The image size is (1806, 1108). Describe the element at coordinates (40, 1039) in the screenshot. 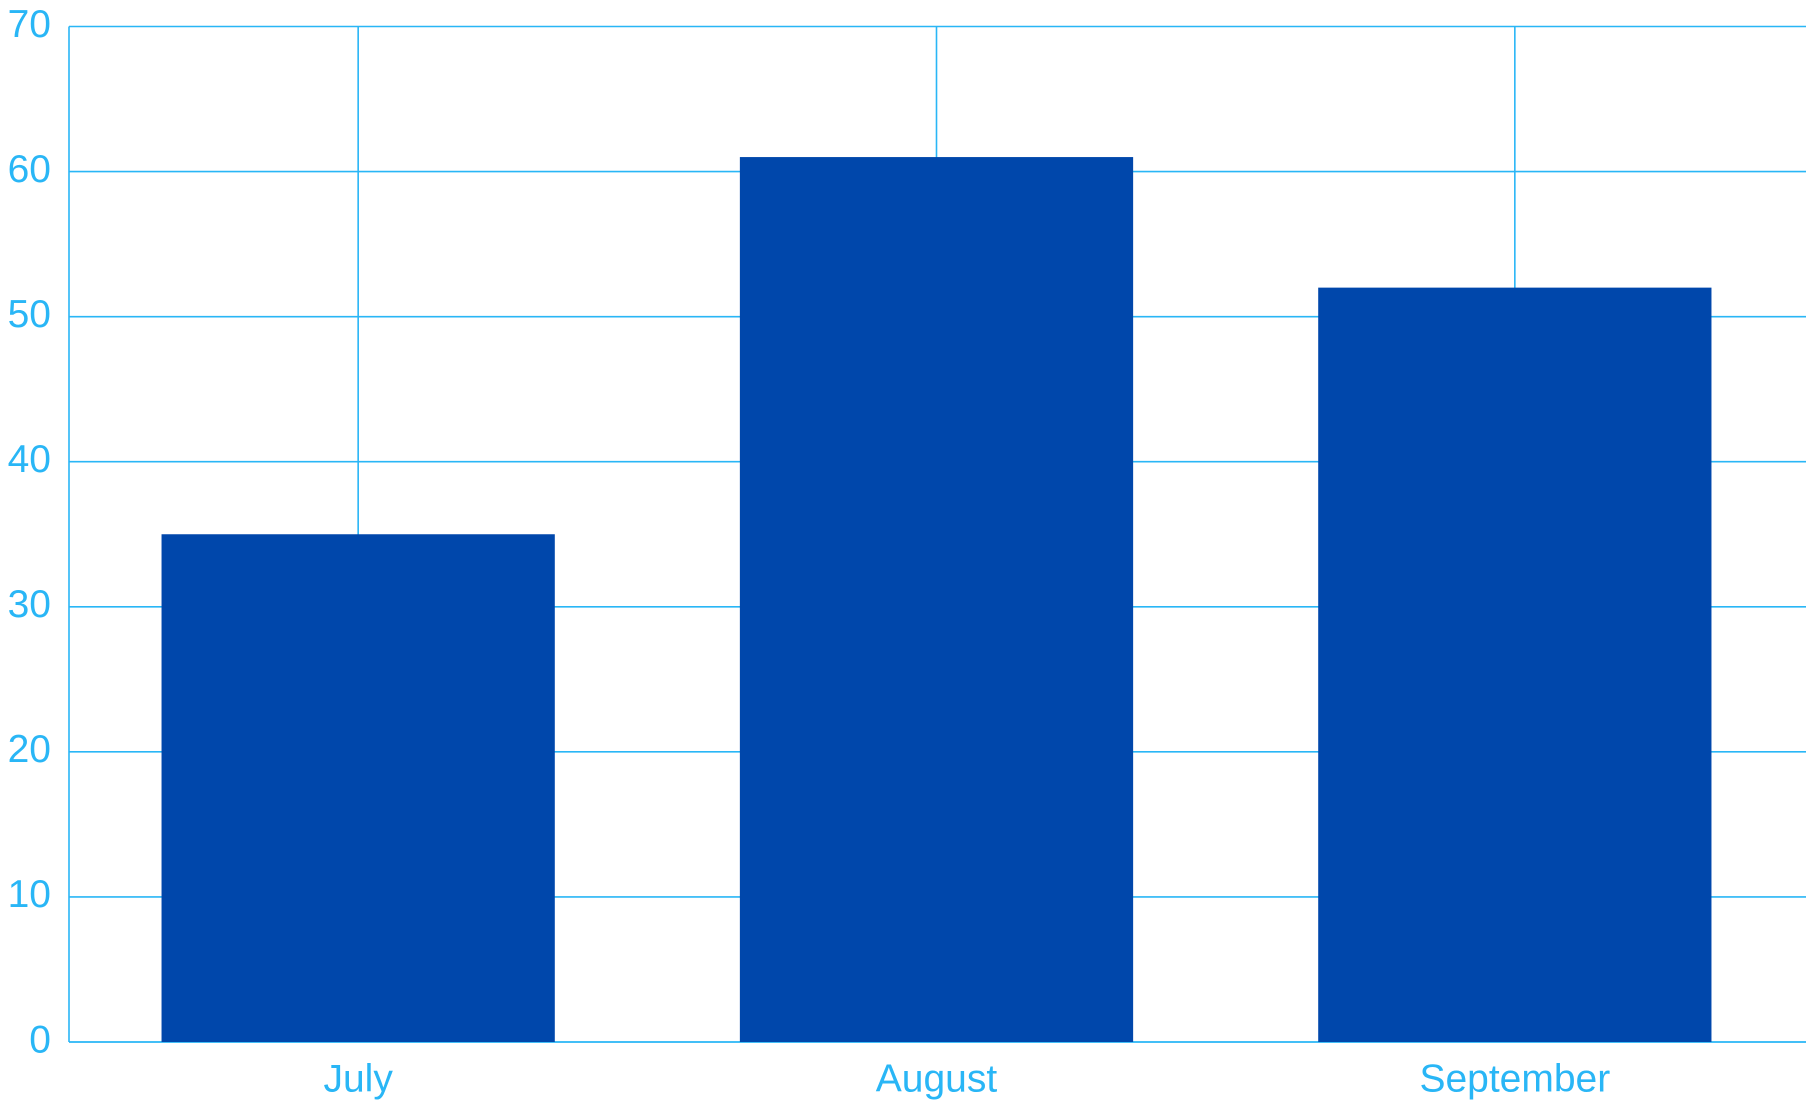

I see `y-tick-label: 0` at that location.